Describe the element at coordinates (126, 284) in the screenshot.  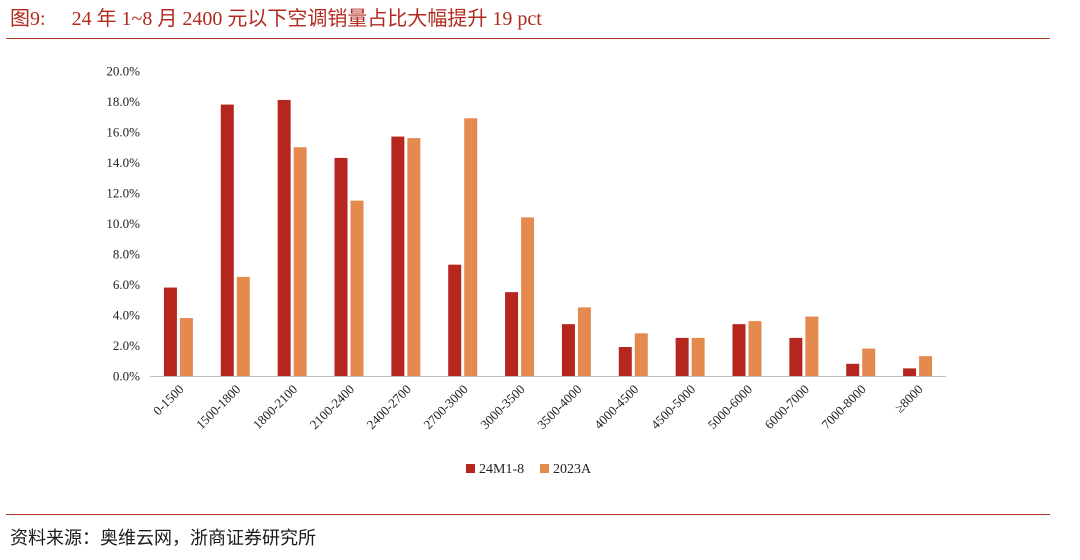
I see `y-tick-label: 6.0%` at that location.